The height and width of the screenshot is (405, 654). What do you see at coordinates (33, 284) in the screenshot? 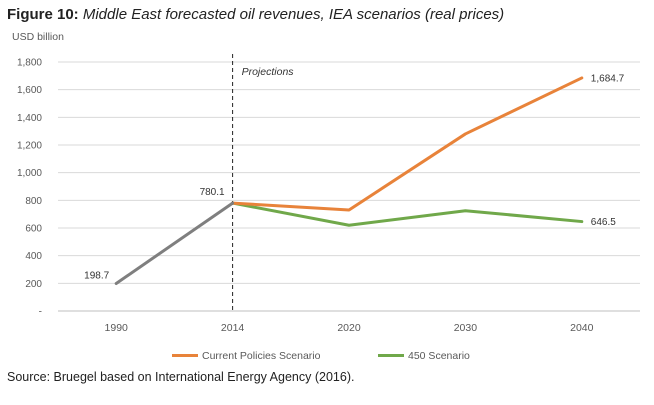
I see `y-tick-label: 200` at bounding box center [33, 284].